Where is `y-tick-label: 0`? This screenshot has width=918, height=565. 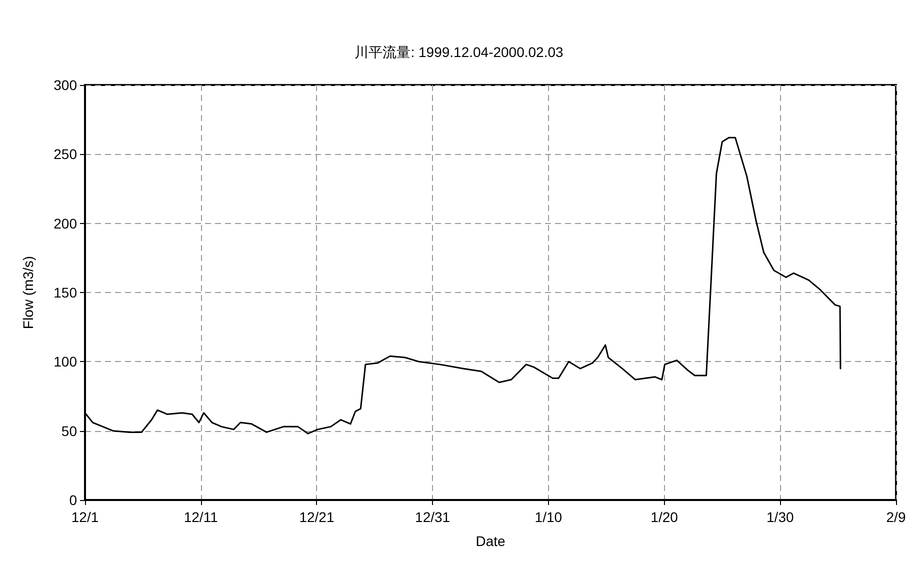
y-tick-label: 0 is located at coordinates (73, 500).